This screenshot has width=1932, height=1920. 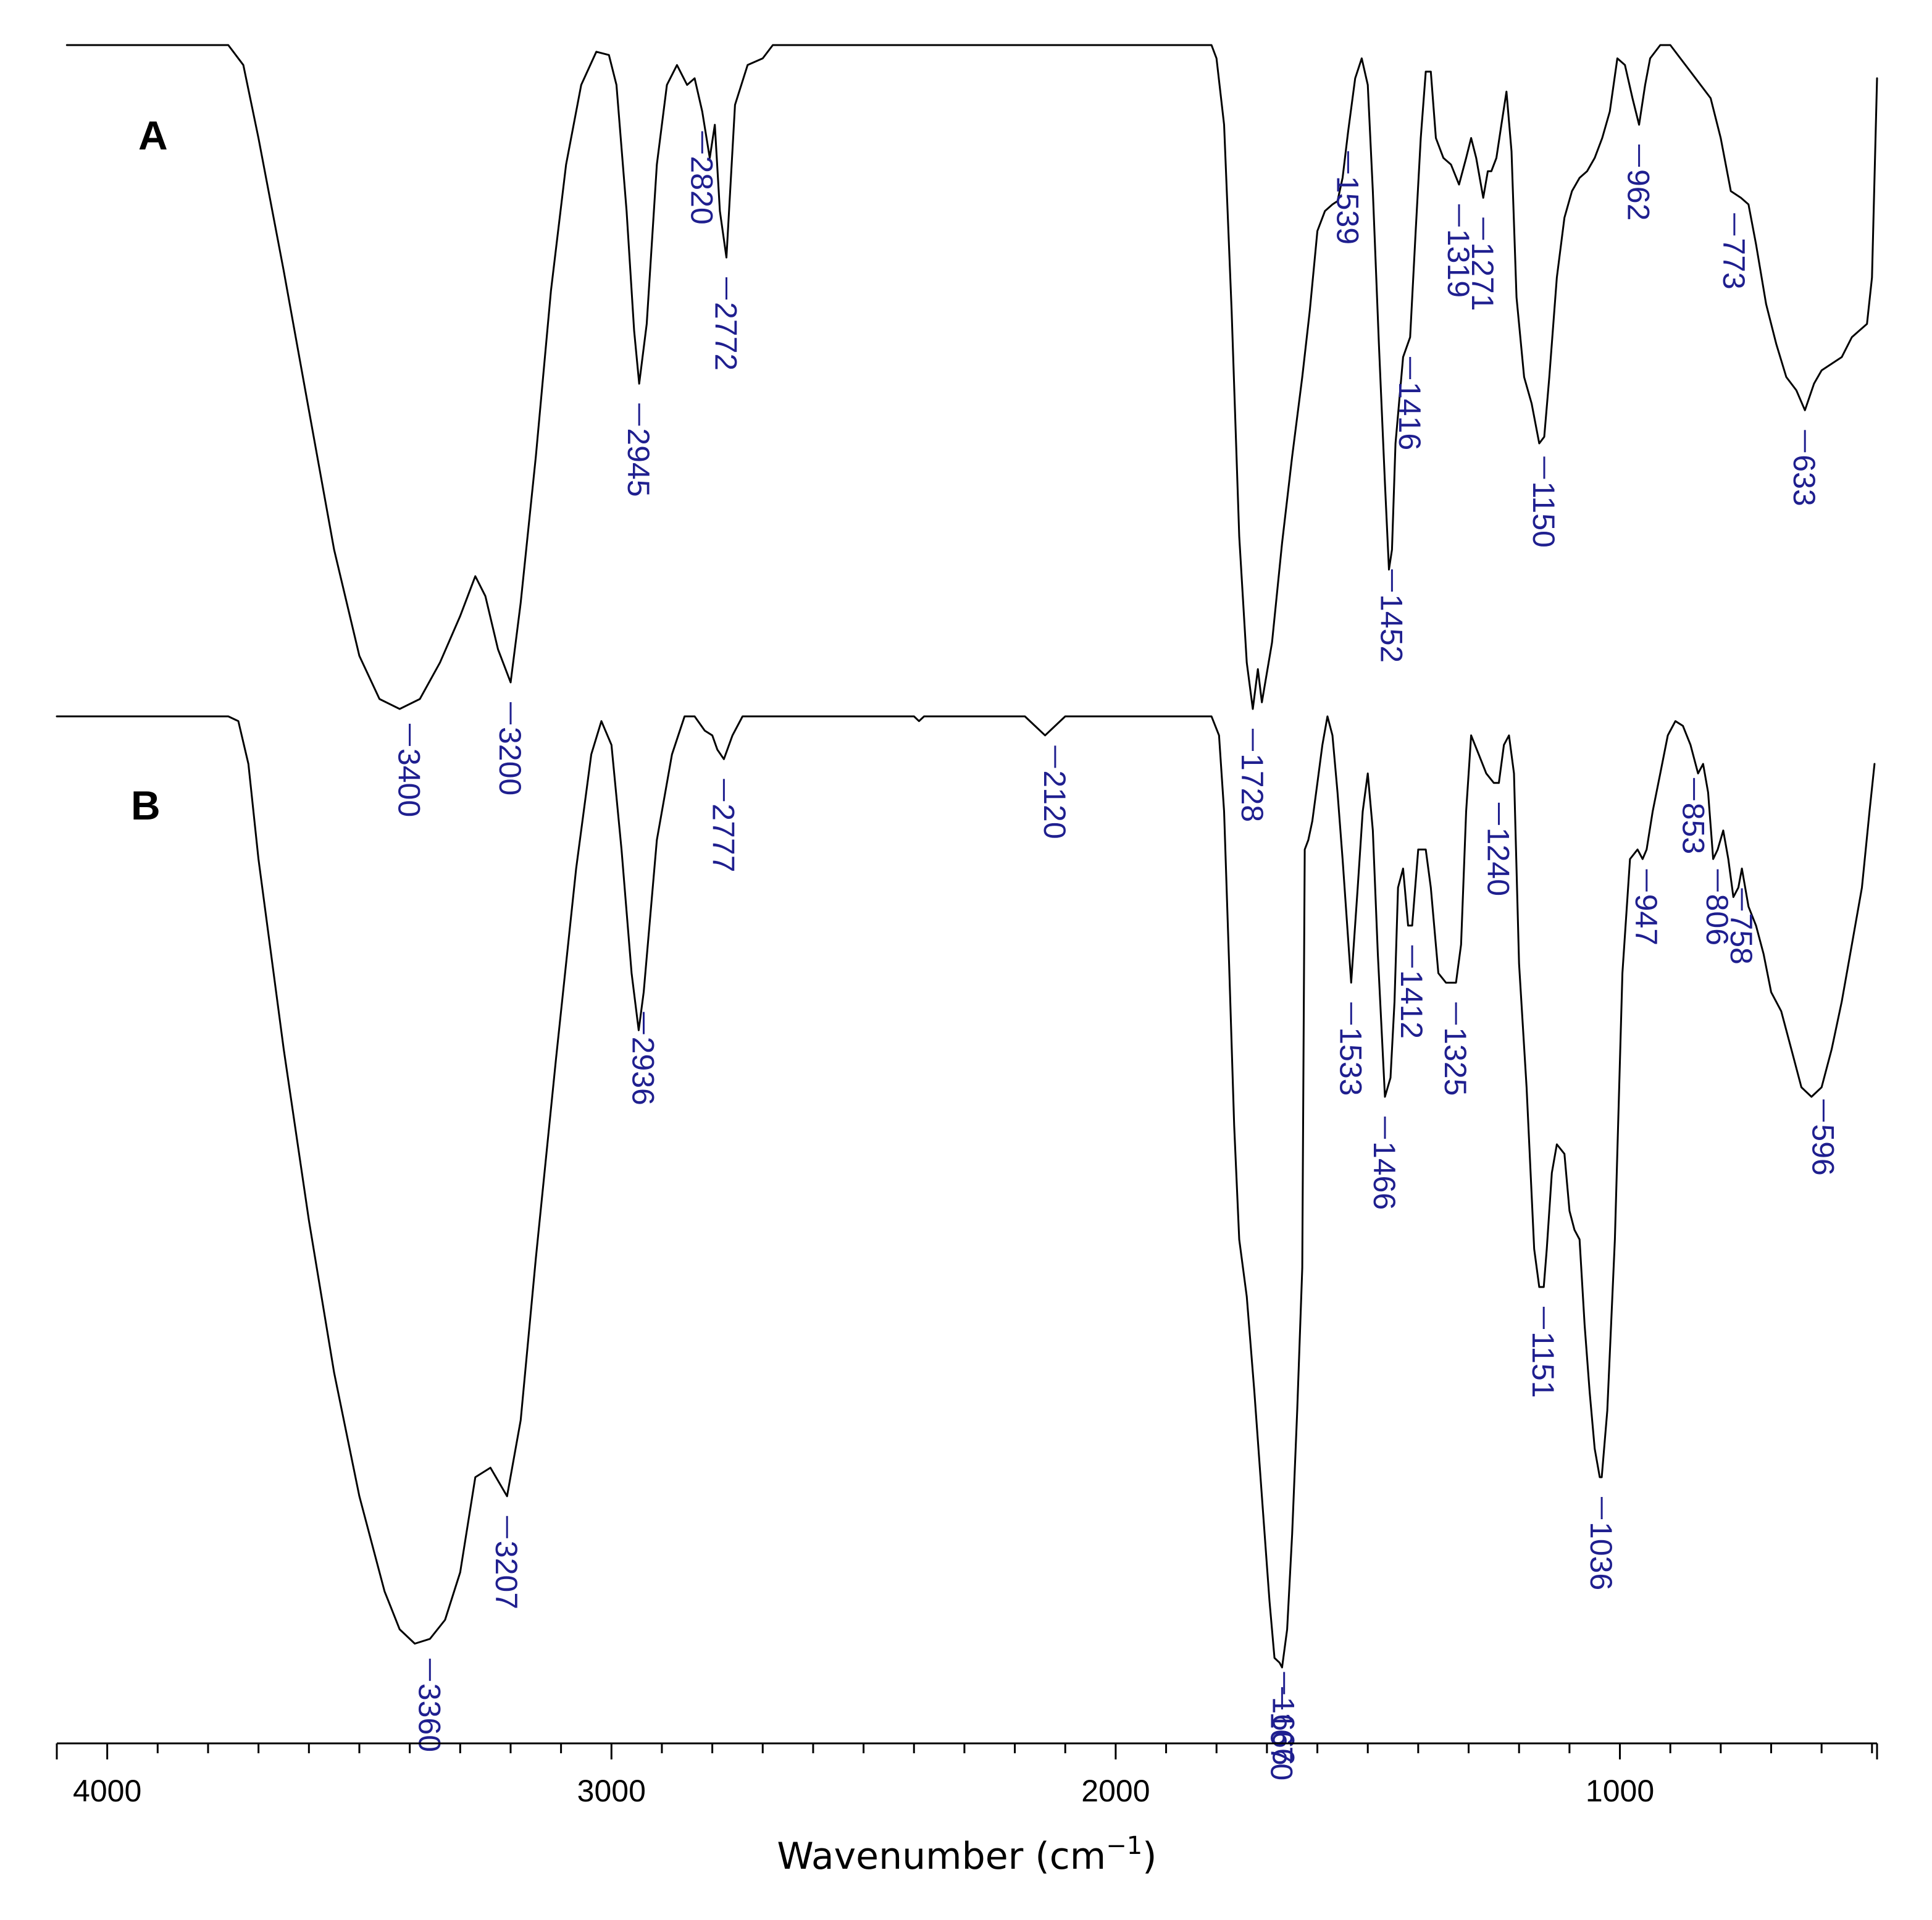 I want to click on peak-label-text: 1150, so click(x=1544, y=515).